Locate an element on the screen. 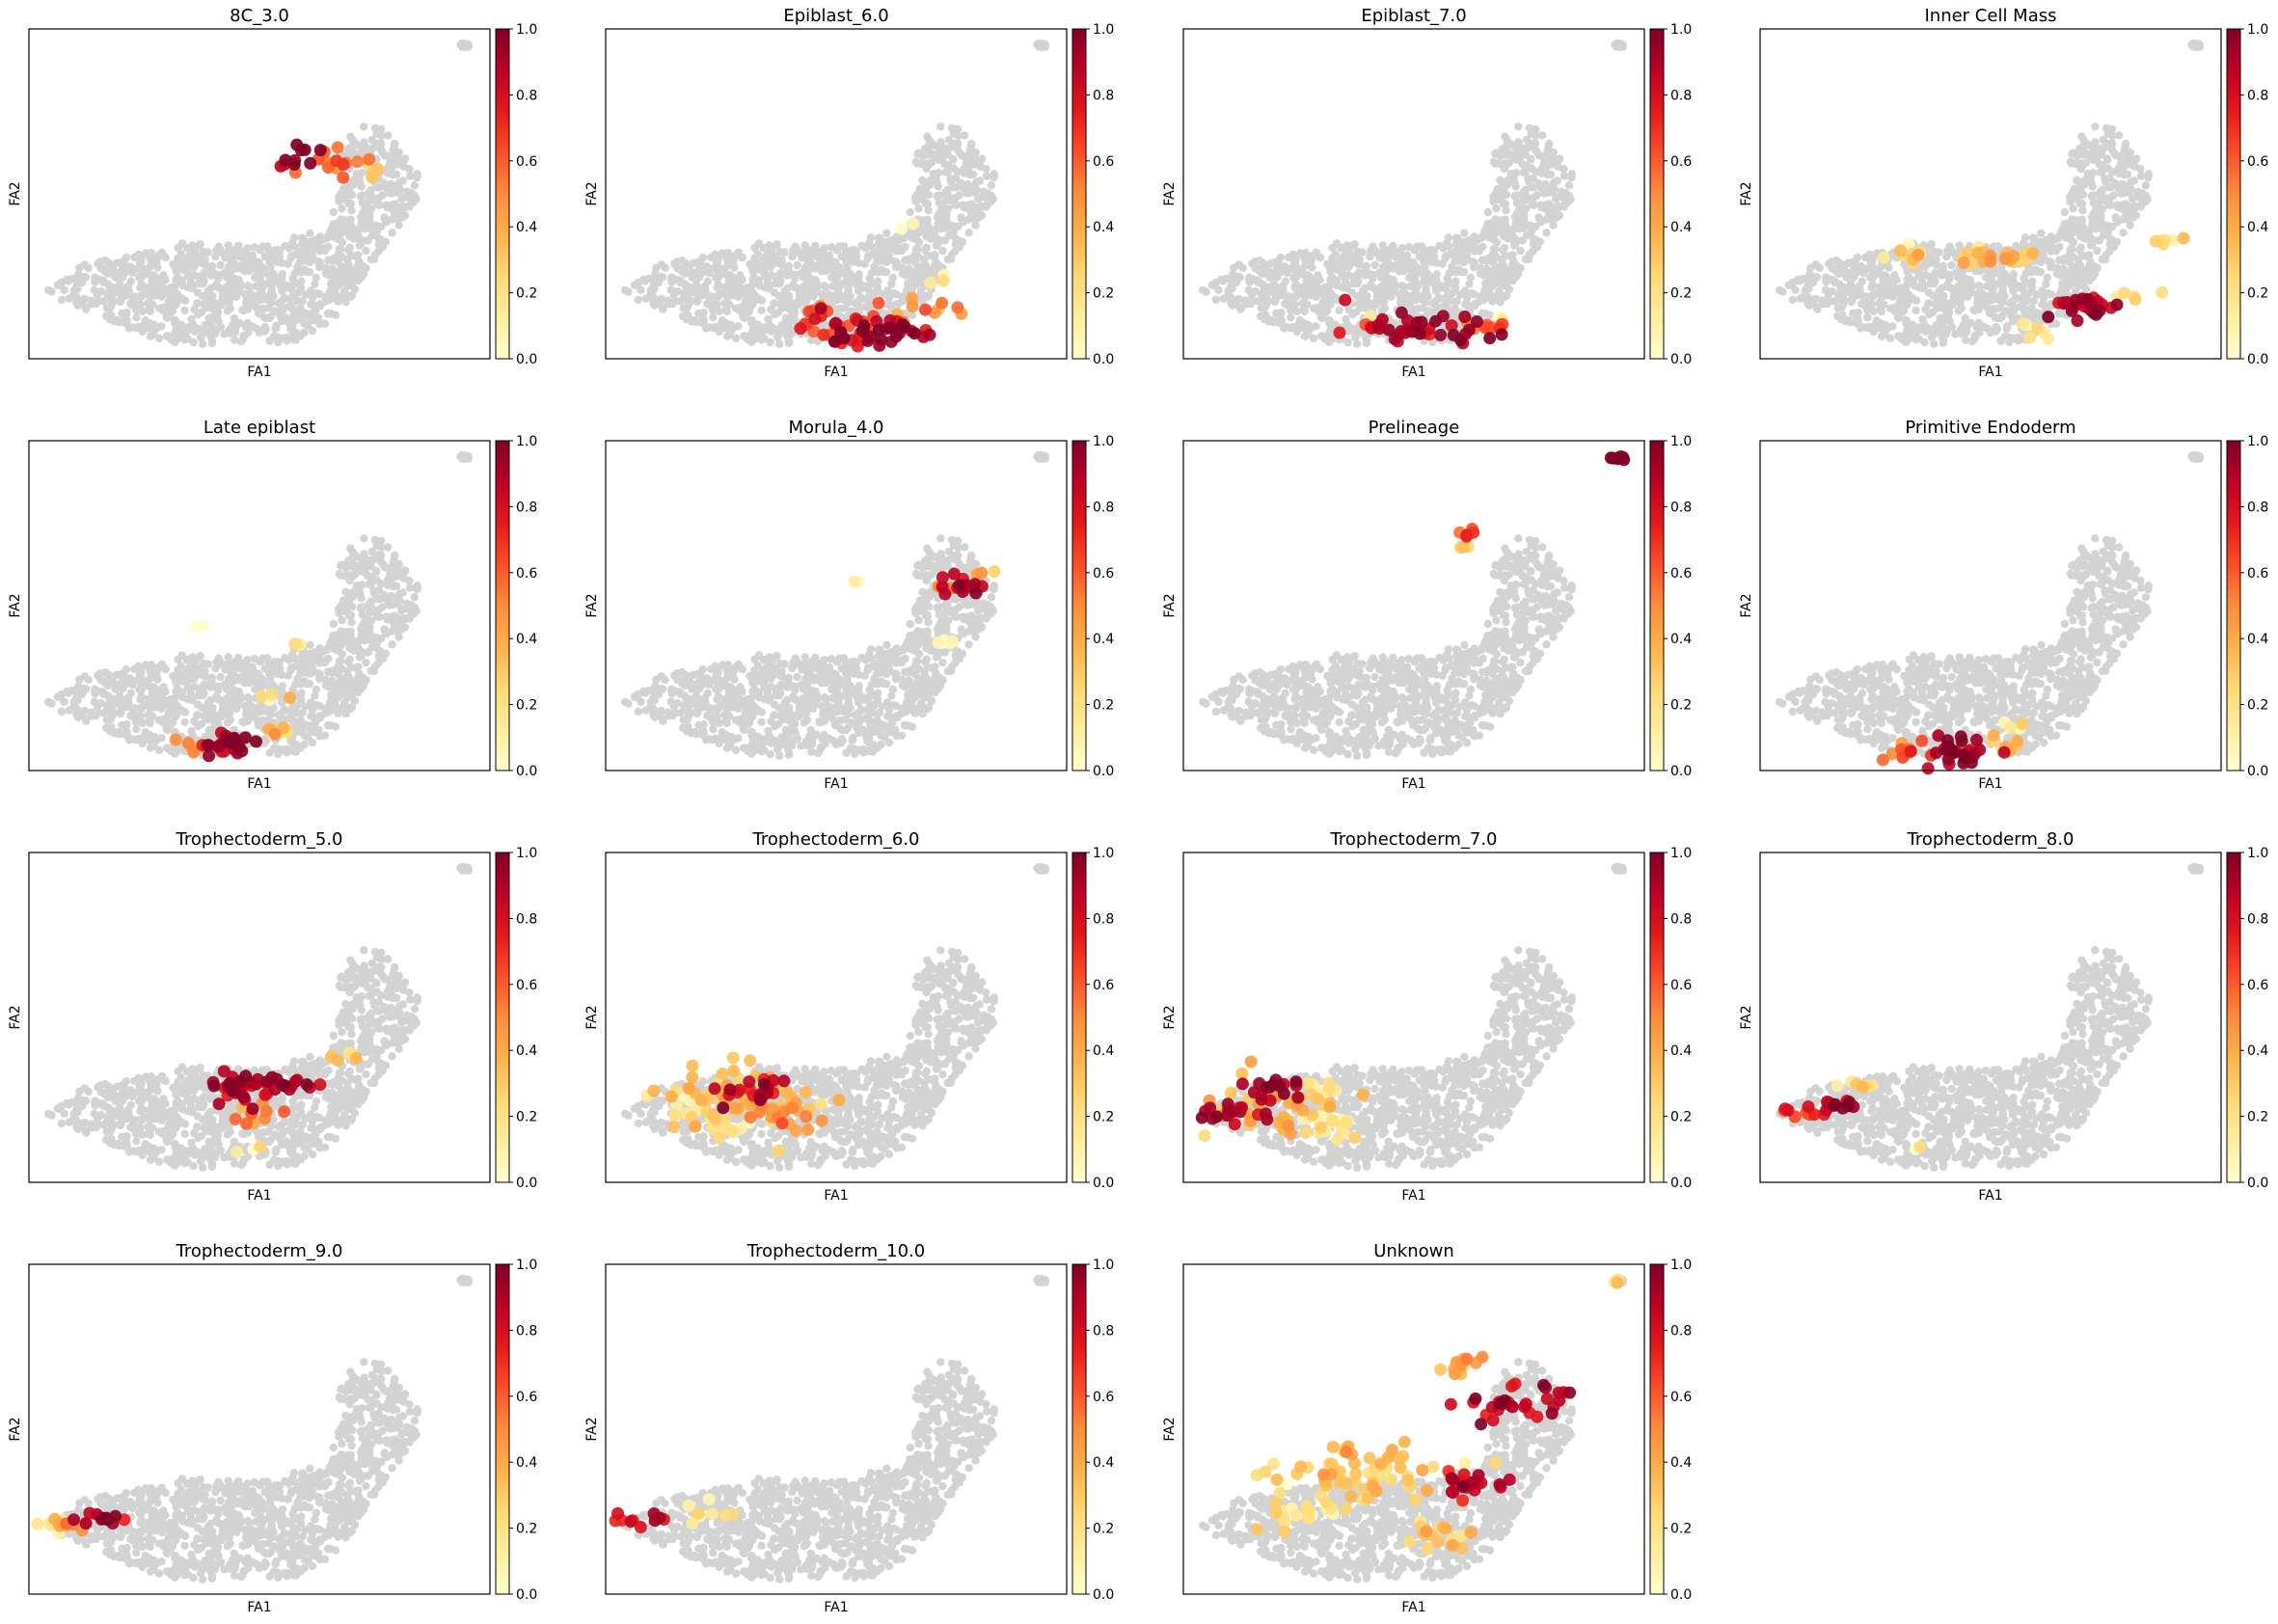  x-axis-label: FA1 is located at coordinates (836, 372).